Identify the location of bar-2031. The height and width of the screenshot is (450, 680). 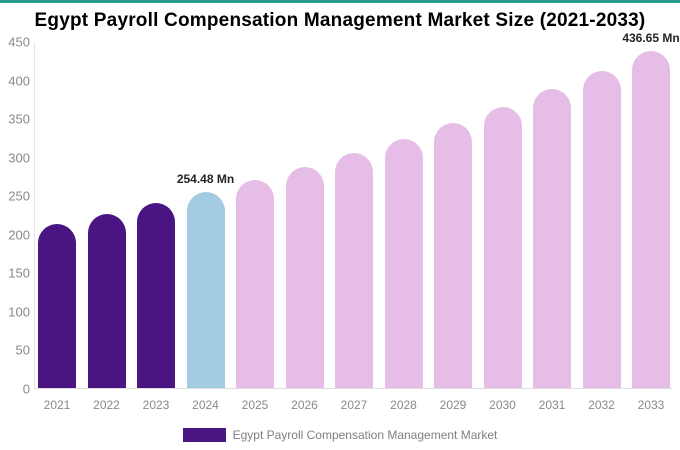
(552, 238).